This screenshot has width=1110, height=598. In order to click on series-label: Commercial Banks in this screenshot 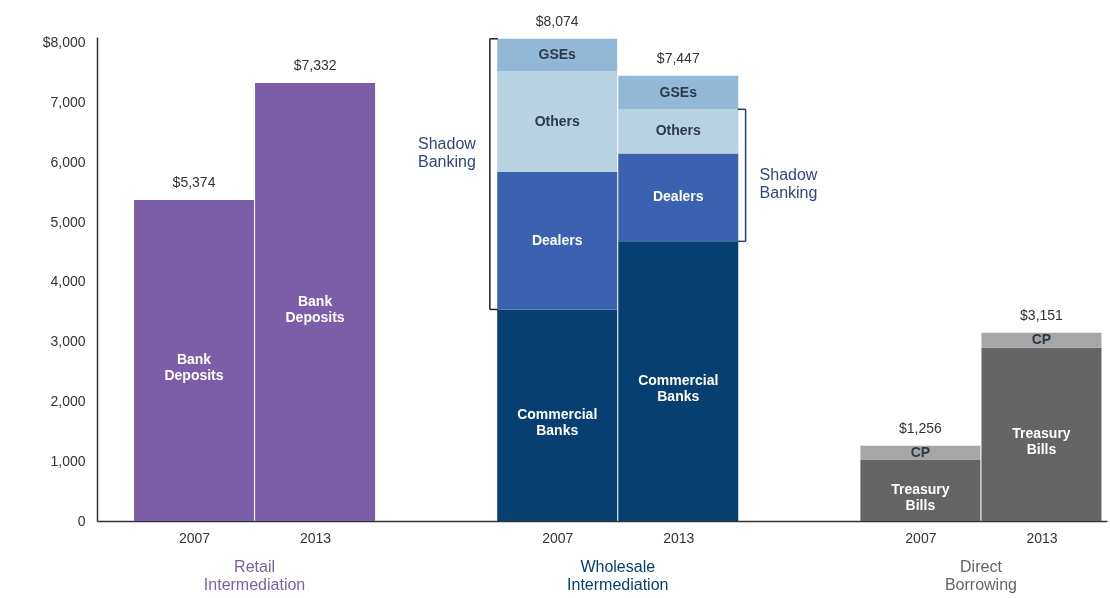, I will do `click(678, 388)`.